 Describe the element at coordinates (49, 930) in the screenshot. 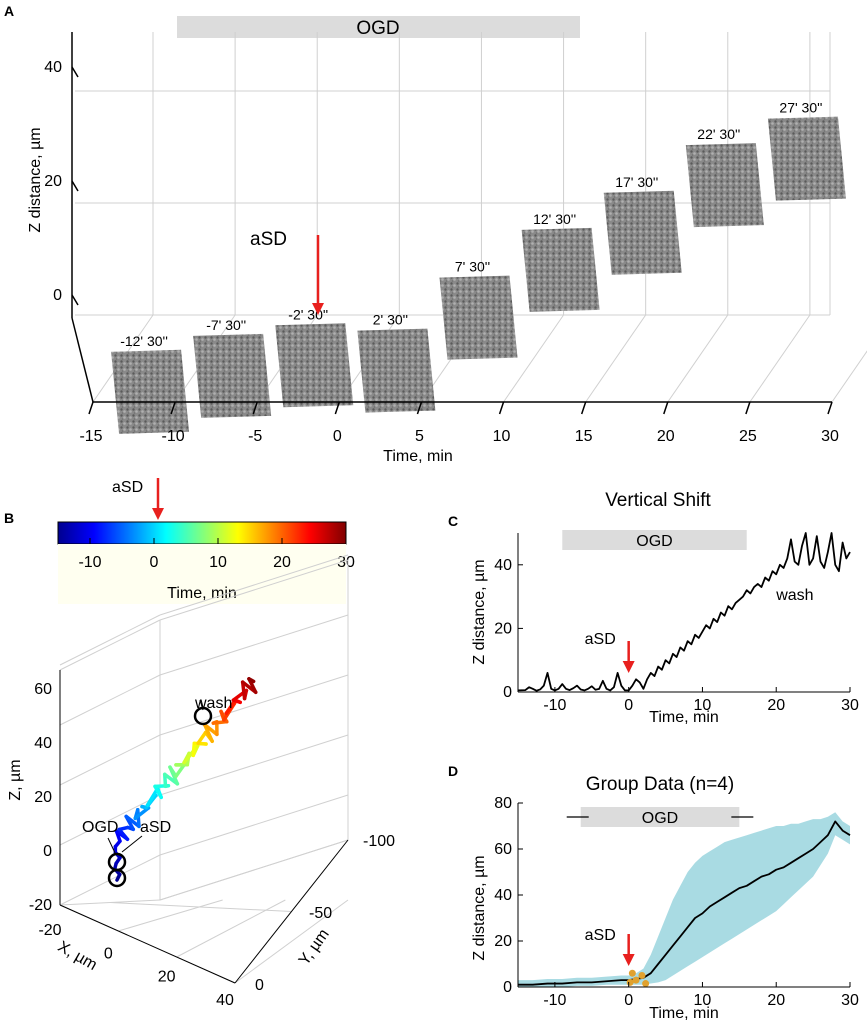

I see `panel-b-x-tick-label: -20` at that location.